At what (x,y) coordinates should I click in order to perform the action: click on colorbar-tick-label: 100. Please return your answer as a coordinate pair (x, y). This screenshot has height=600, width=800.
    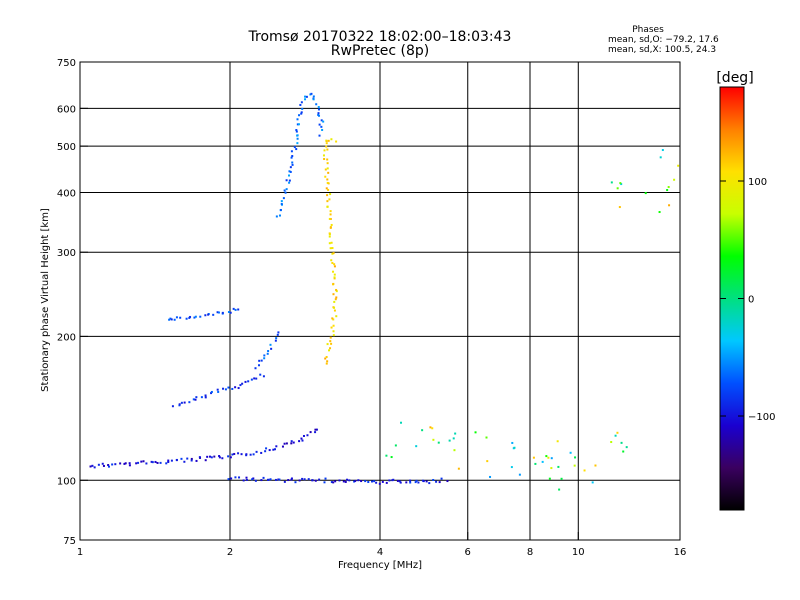
    Looking at the image, I should click on (757, 182).